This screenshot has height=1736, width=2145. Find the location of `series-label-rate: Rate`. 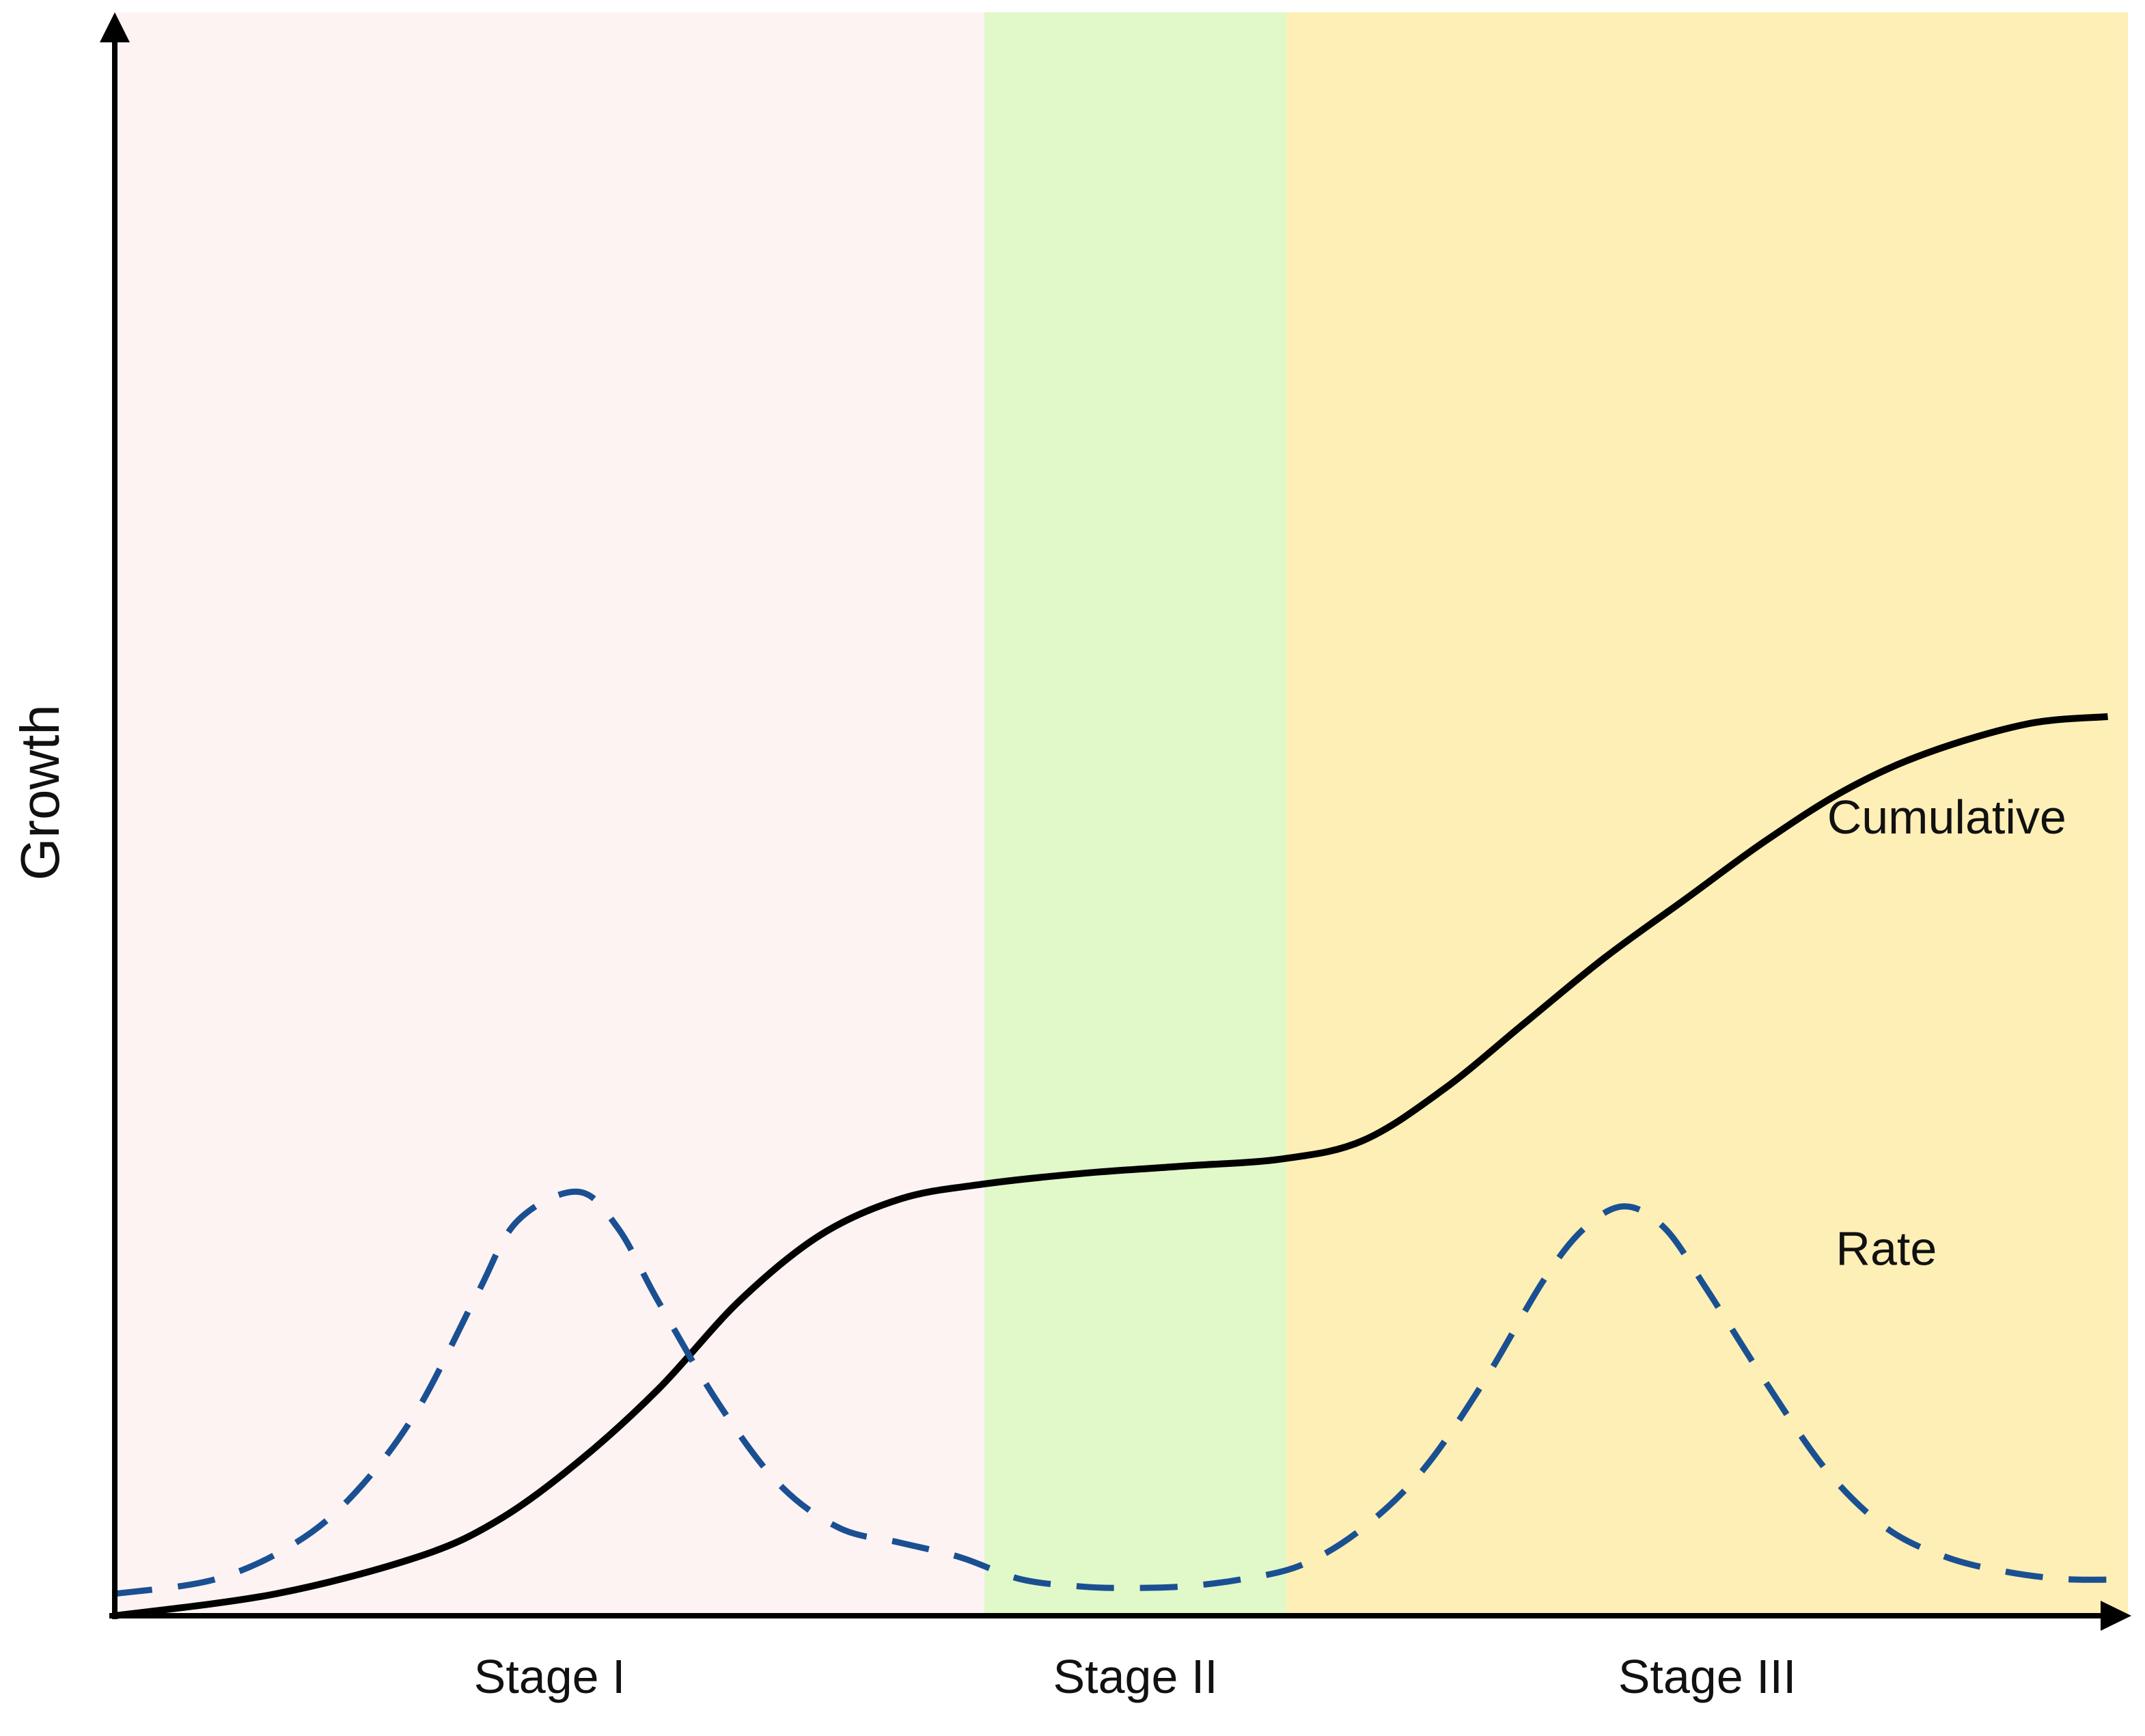

series-label-rate: Rate is located at coordinates (1886, 1248).